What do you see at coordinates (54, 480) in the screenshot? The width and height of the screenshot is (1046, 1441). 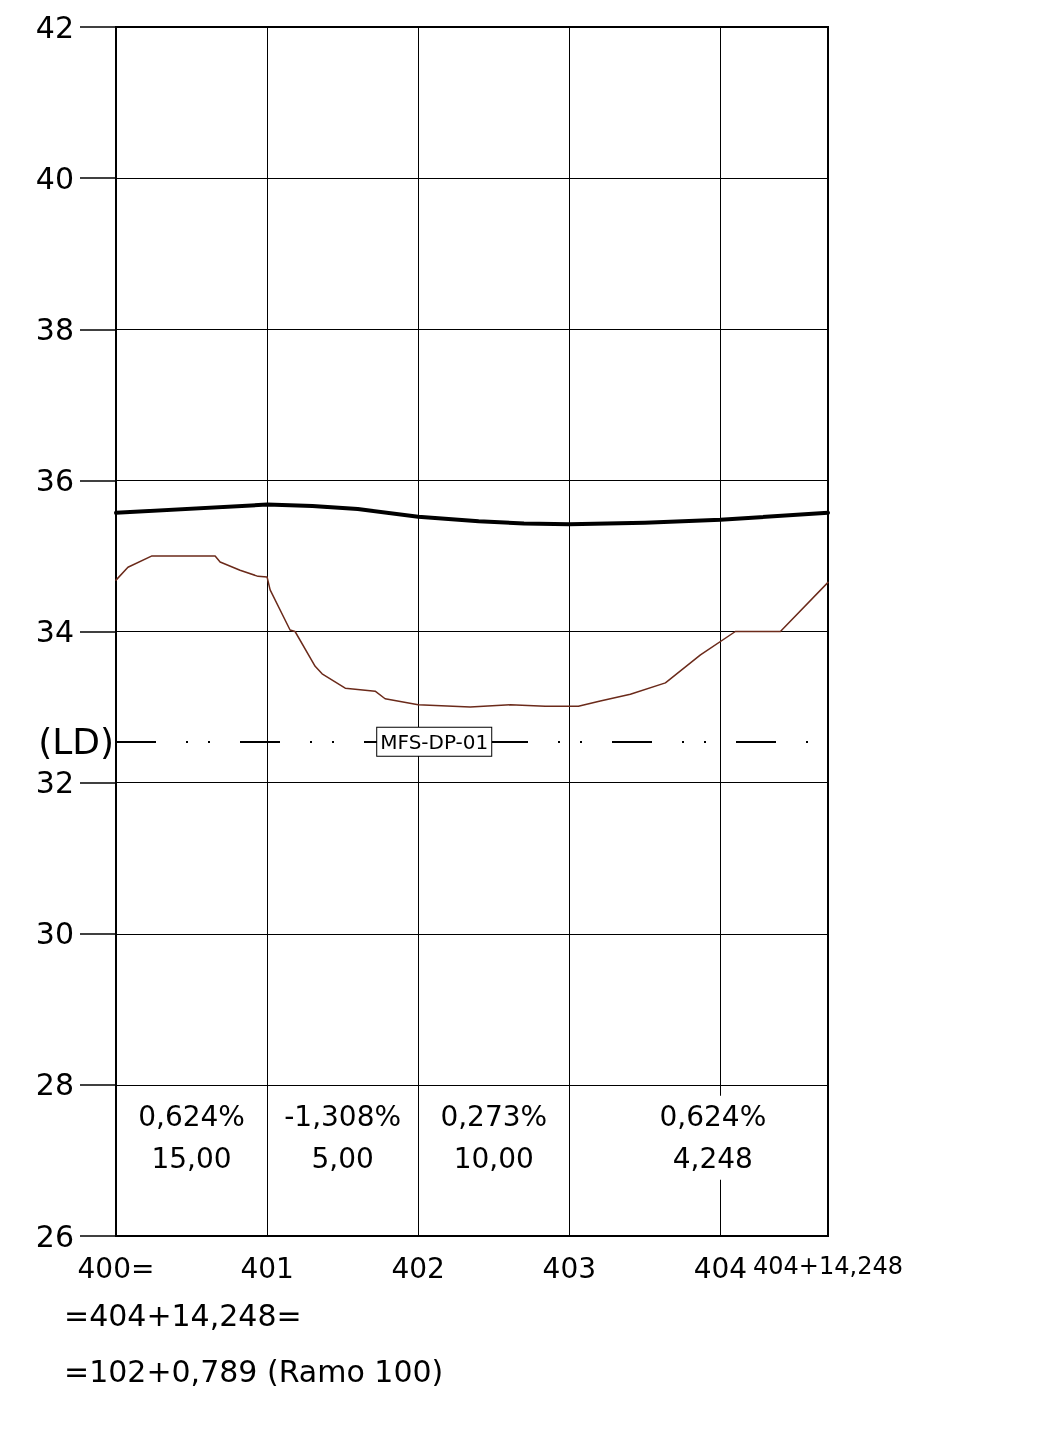 I see `y-tick-label: 36` at bounding box center [54, 480].